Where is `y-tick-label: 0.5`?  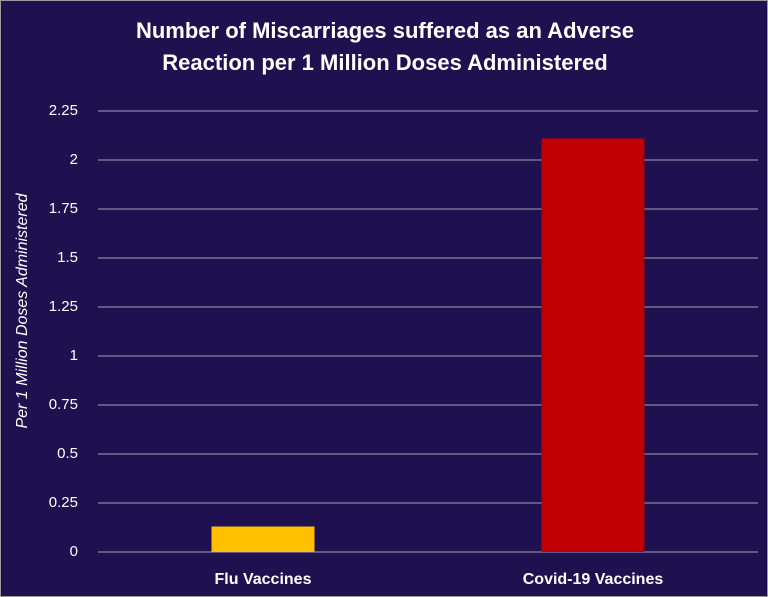
y-tick-label: 0.5 is located at coordinates (67, 453).